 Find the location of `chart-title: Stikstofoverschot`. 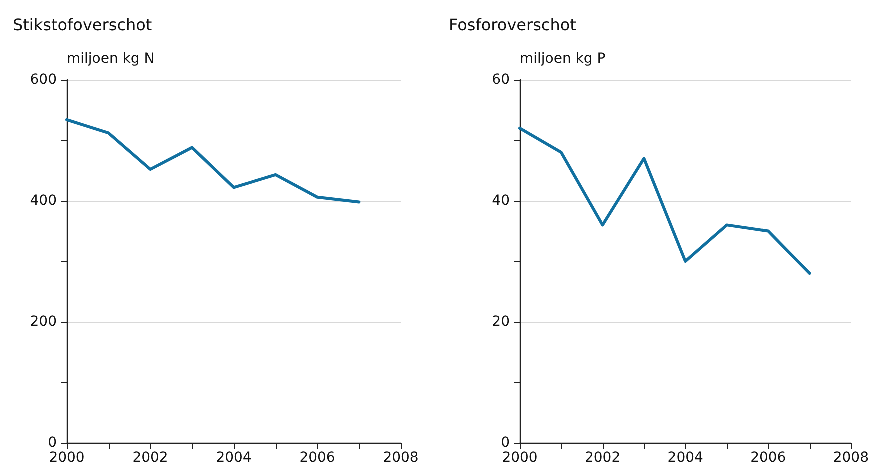

chart-title: Stikstofoverschot is located at coordinates (82, 25).